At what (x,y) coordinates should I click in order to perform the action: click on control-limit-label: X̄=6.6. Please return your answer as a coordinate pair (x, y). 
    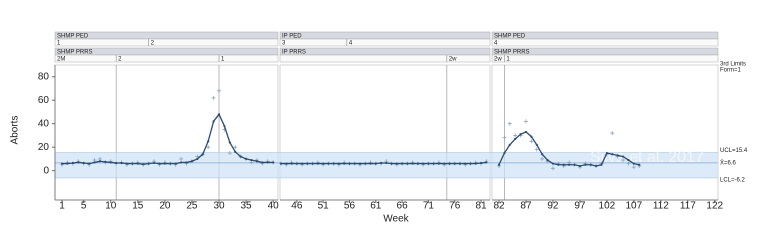
    Looking at the image, I should click on (728, 163).